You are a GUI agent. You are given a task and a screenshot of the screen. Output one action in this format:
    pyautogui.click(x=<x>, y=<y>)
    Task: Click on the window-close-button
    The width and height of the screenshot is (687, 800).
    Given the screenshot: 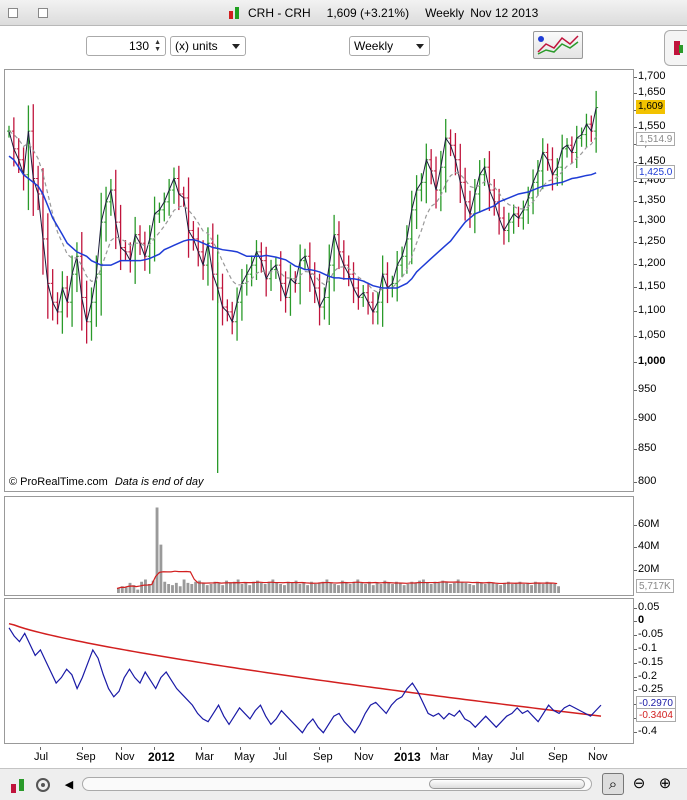 What is the action you would take?
    pyautogui.click(x=13, y=13)
    